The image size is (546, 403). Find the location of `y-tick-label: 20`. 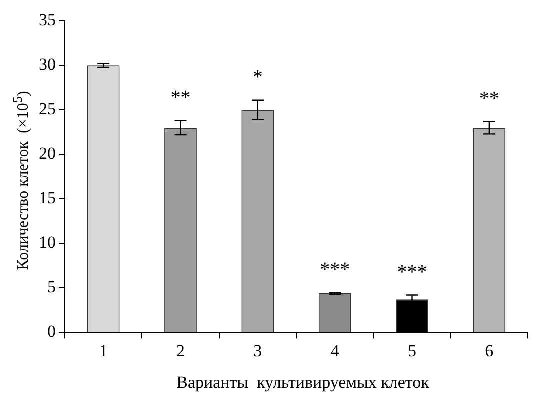

y-tick-label: 20 is located at coordinates (47, 154).